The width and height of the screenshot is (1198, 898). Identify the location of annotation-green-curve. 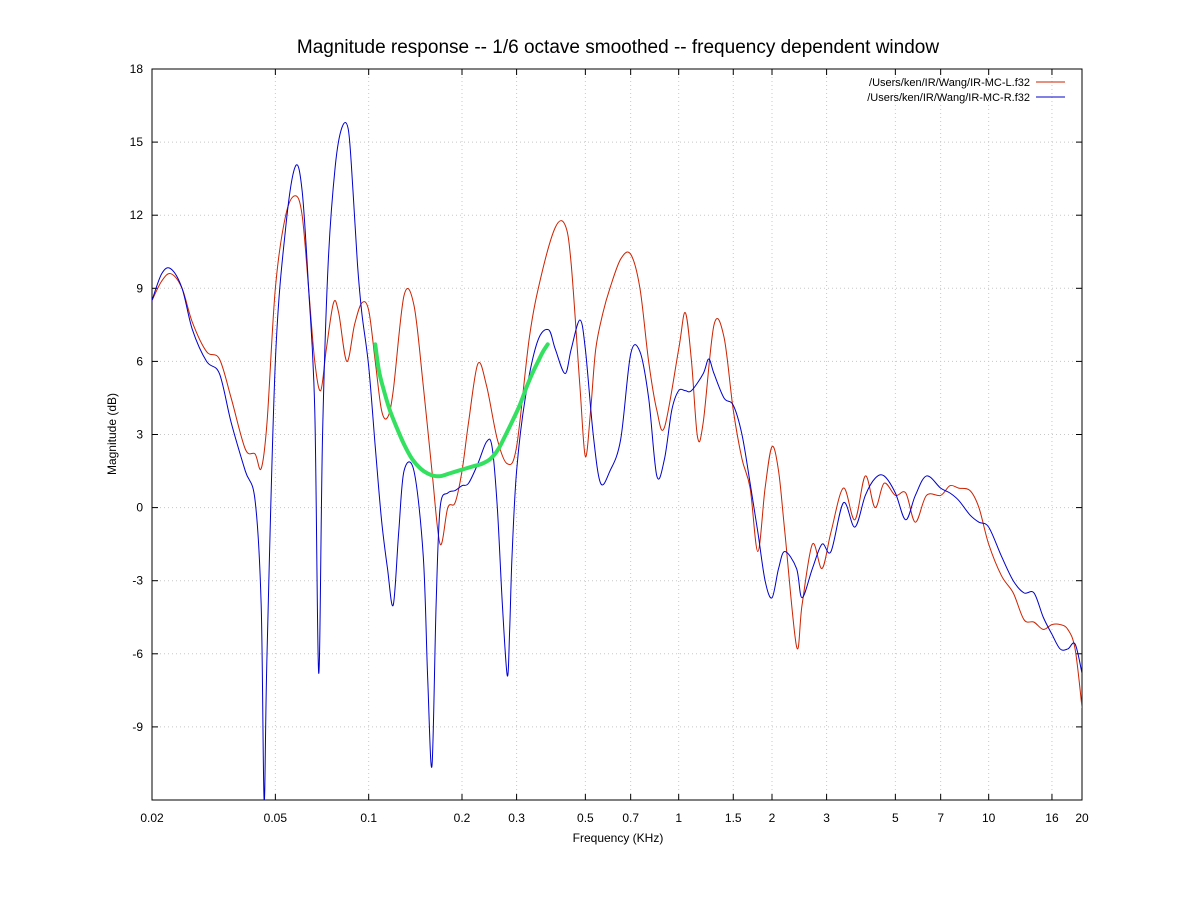
(461, 410).